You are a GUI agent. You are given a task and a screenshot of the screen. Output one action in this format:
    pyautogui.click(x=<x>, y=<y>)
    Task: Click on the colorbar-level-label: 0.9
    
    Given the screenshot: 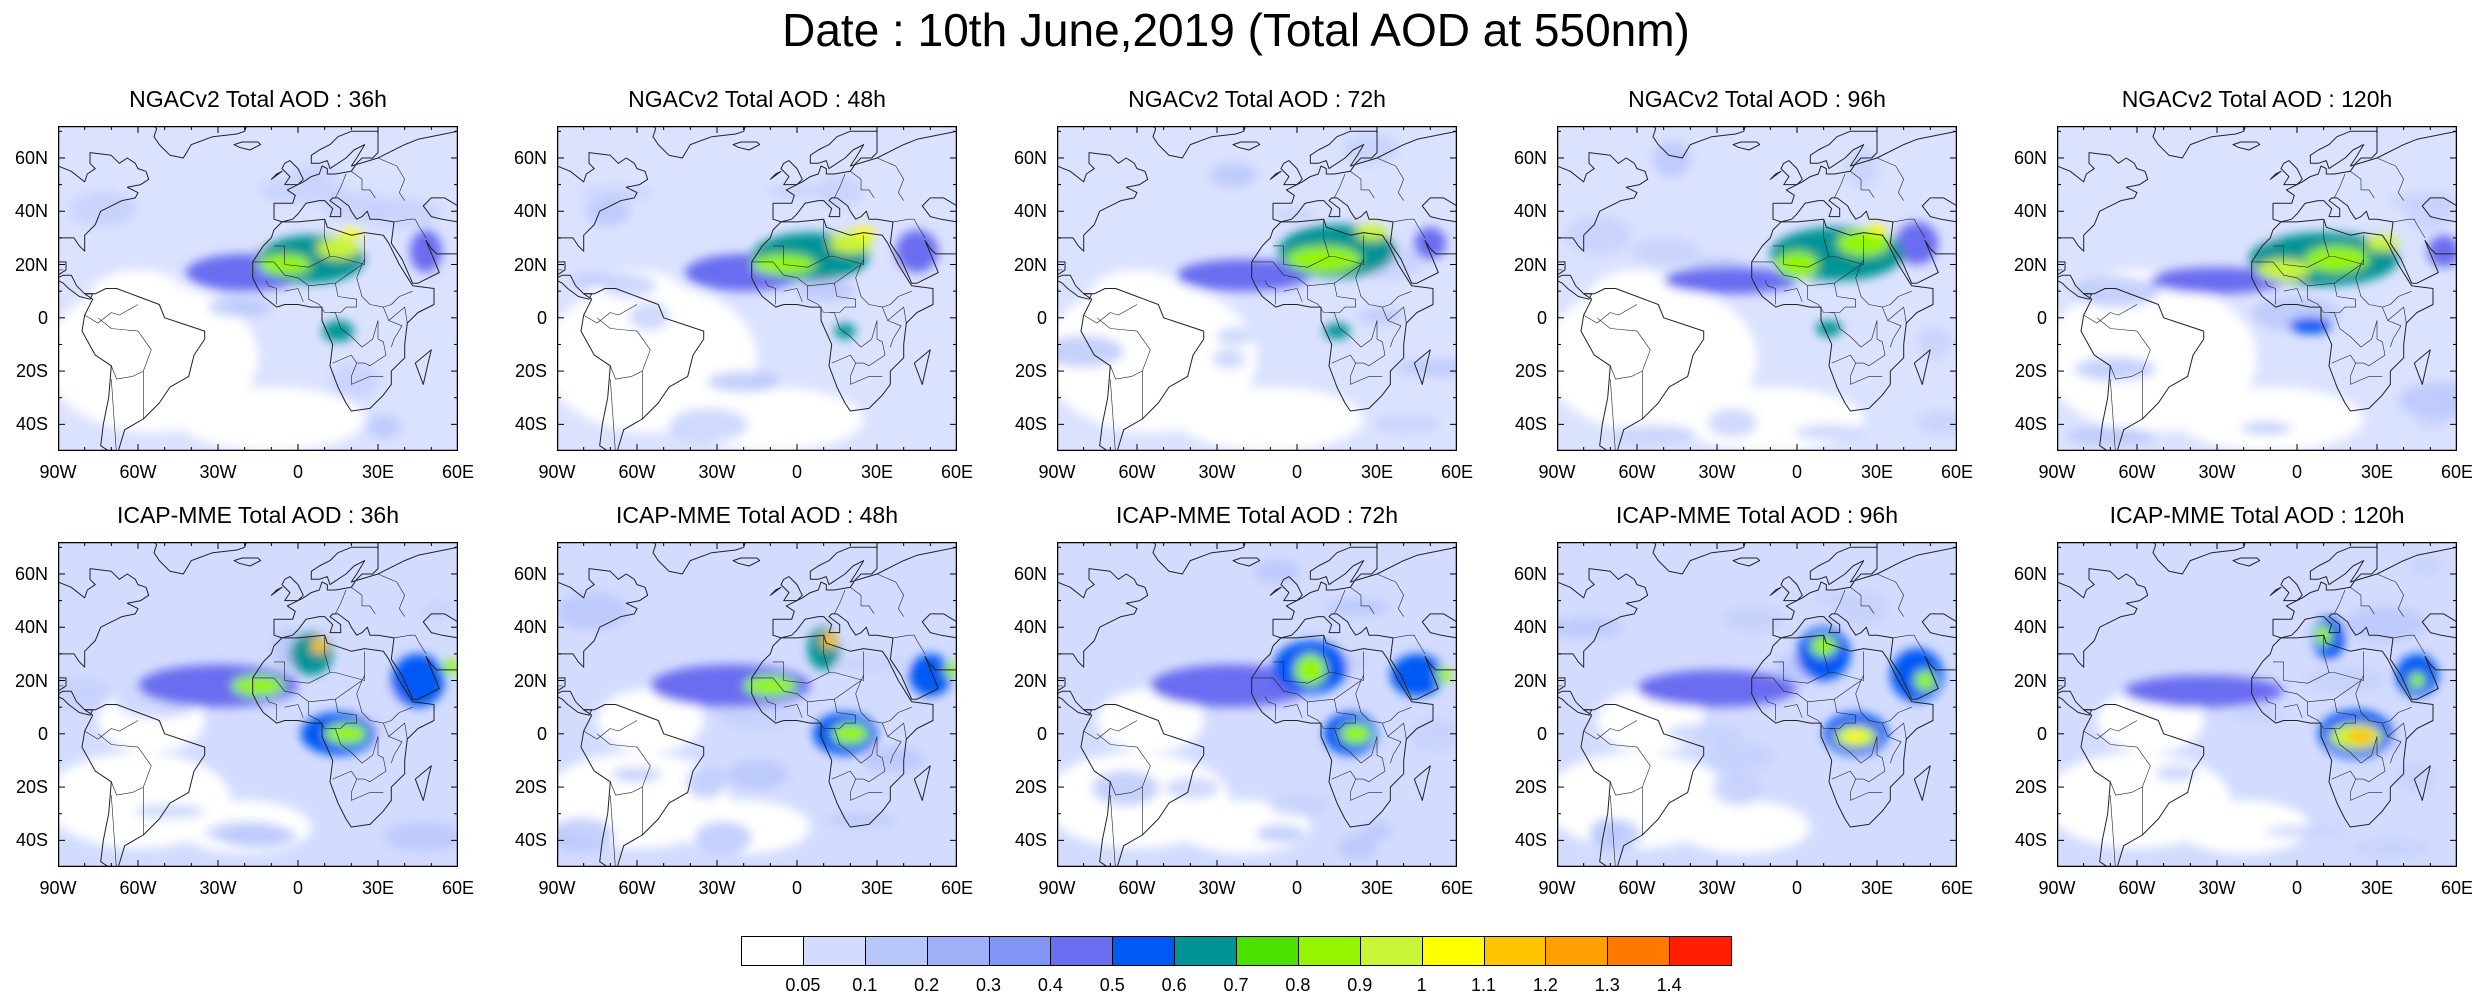 What is the action you would take?
    pyautogui.click(x=1360, y=985)
    